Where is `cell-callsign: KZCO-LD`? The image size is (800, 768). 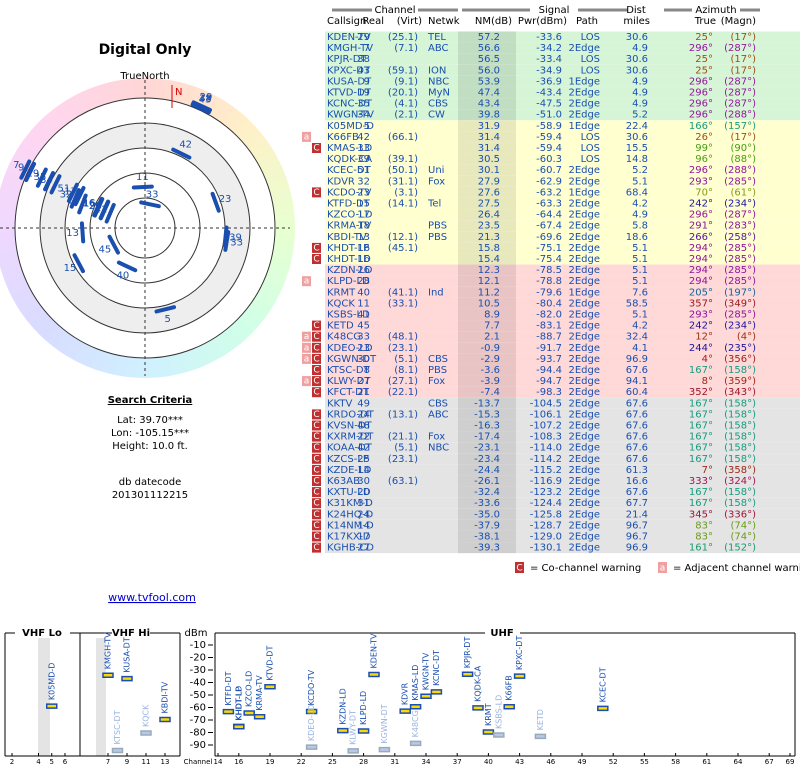 cell-callsign: KZCO-LD is located at coordinates (350, 215).